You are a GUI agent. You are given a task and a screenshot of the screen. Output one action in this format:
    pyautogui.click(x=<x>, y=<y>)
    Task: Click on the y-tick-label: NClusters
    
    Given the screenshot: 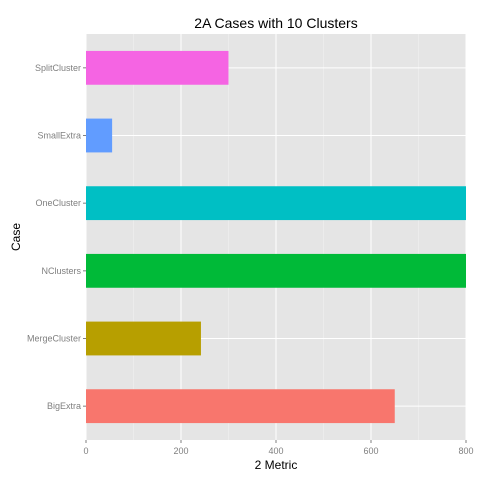 What is the action you would take?
    pyautogui.click(x=61, y=271)
    